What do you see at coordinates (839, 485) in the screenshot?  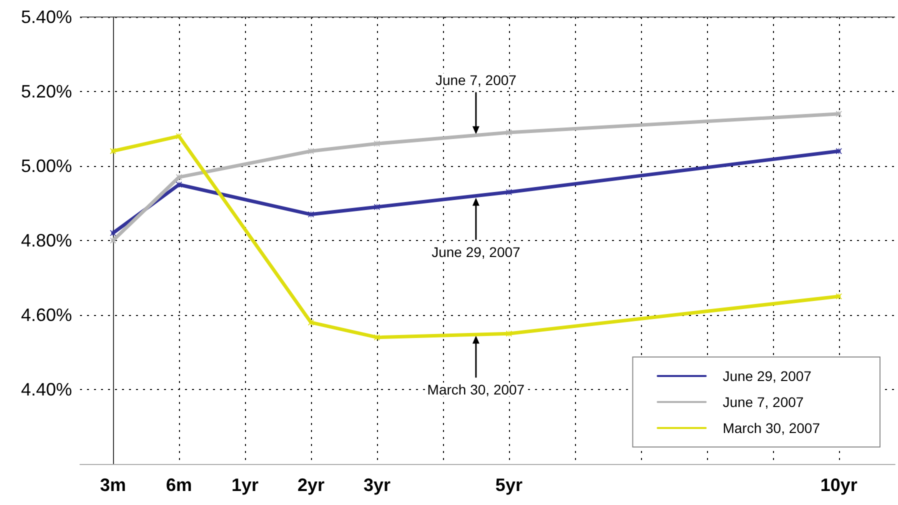 I see `x-tick-label: 10yr` at bounding box center [839, 485].